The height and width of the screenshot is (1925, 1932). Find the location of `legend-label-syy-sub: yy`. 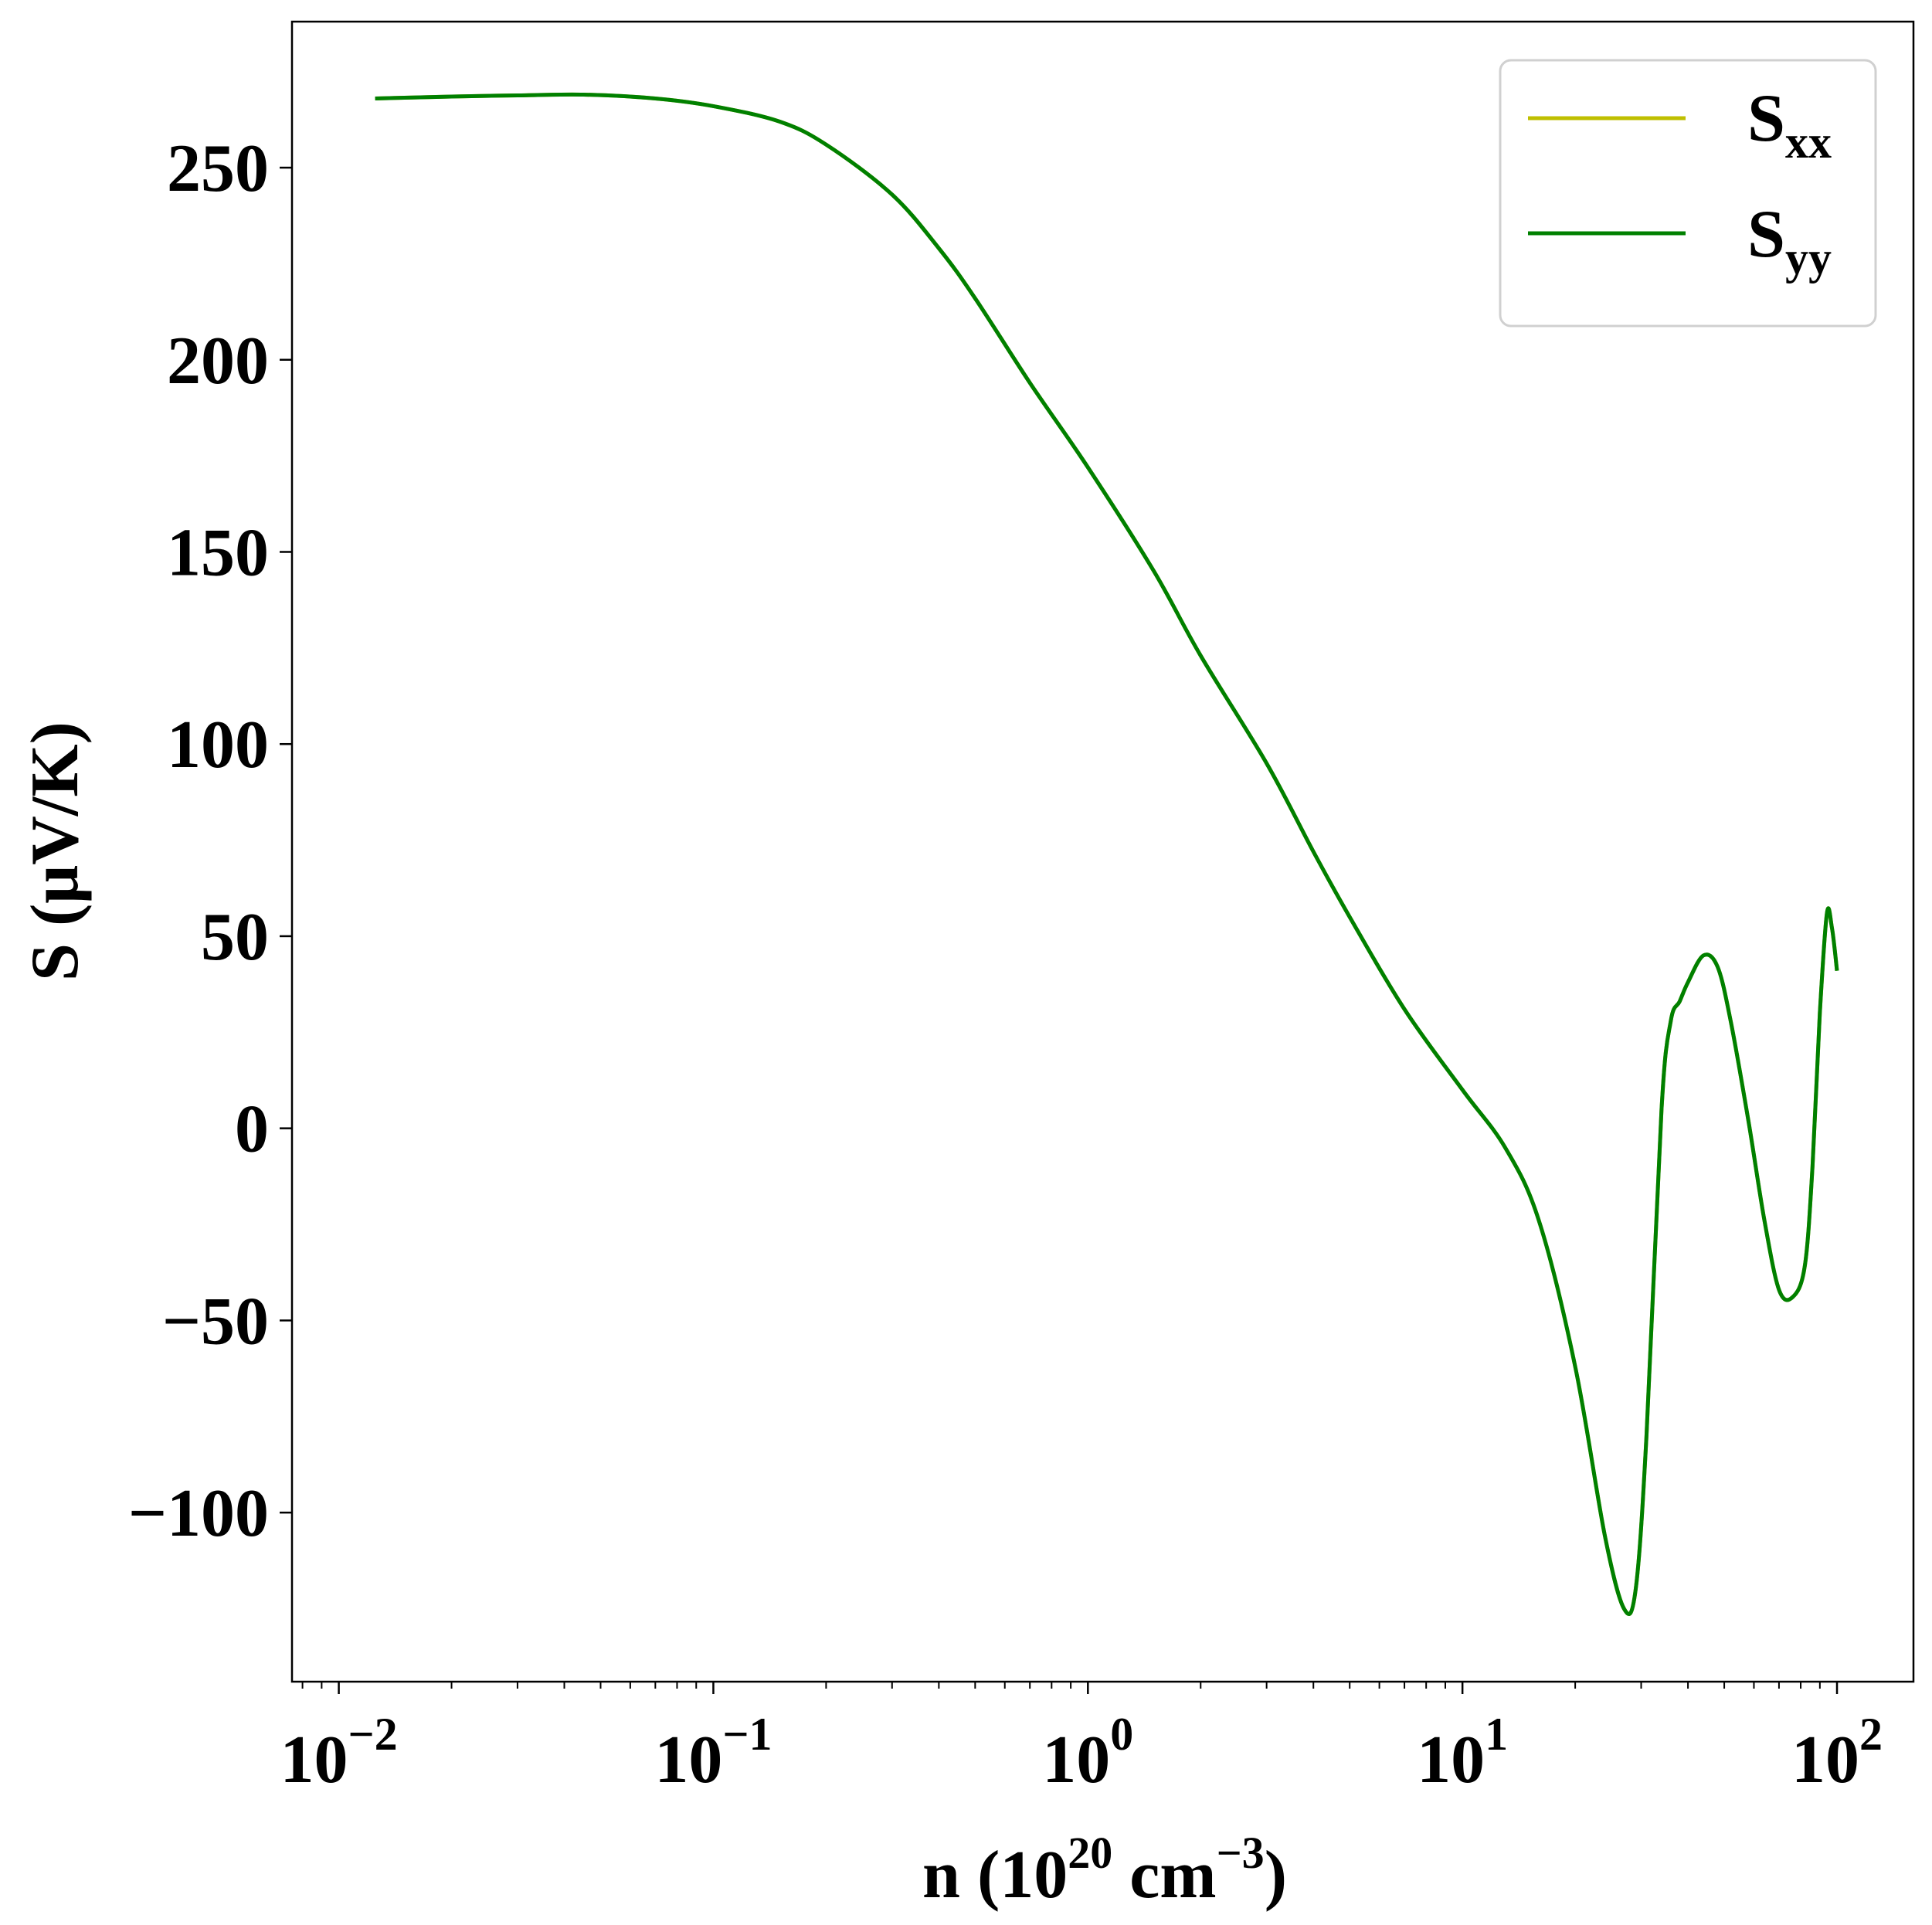

legend-label-syy-sub: yy is located at coordinates (1808, 258).